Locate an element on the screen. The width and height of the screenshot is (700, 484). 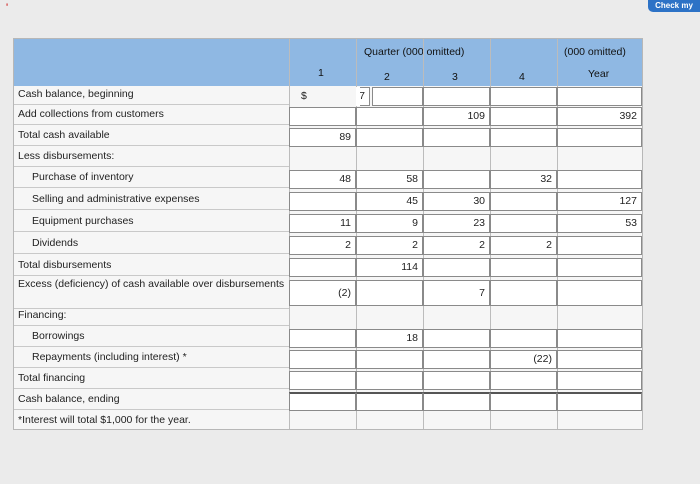
row-label-cash-ending: Cash balance, ending is located at coordinates (151, 399).